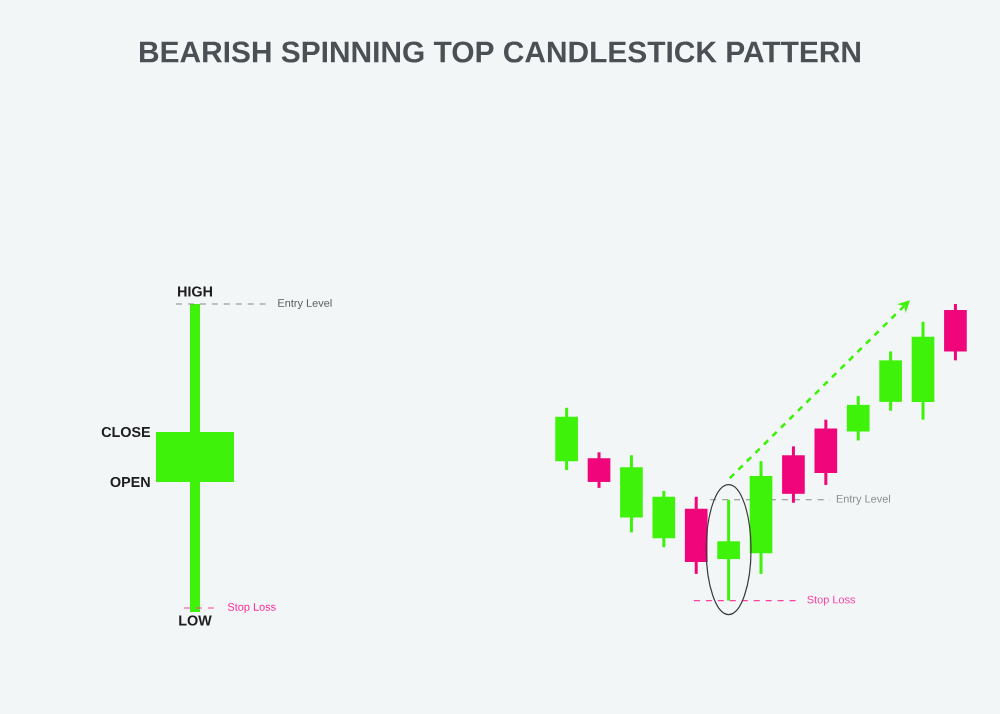  I want to click on text: BEARISH SPINNING TOP CANDLESTICK PATTERN, so click(500, 52).